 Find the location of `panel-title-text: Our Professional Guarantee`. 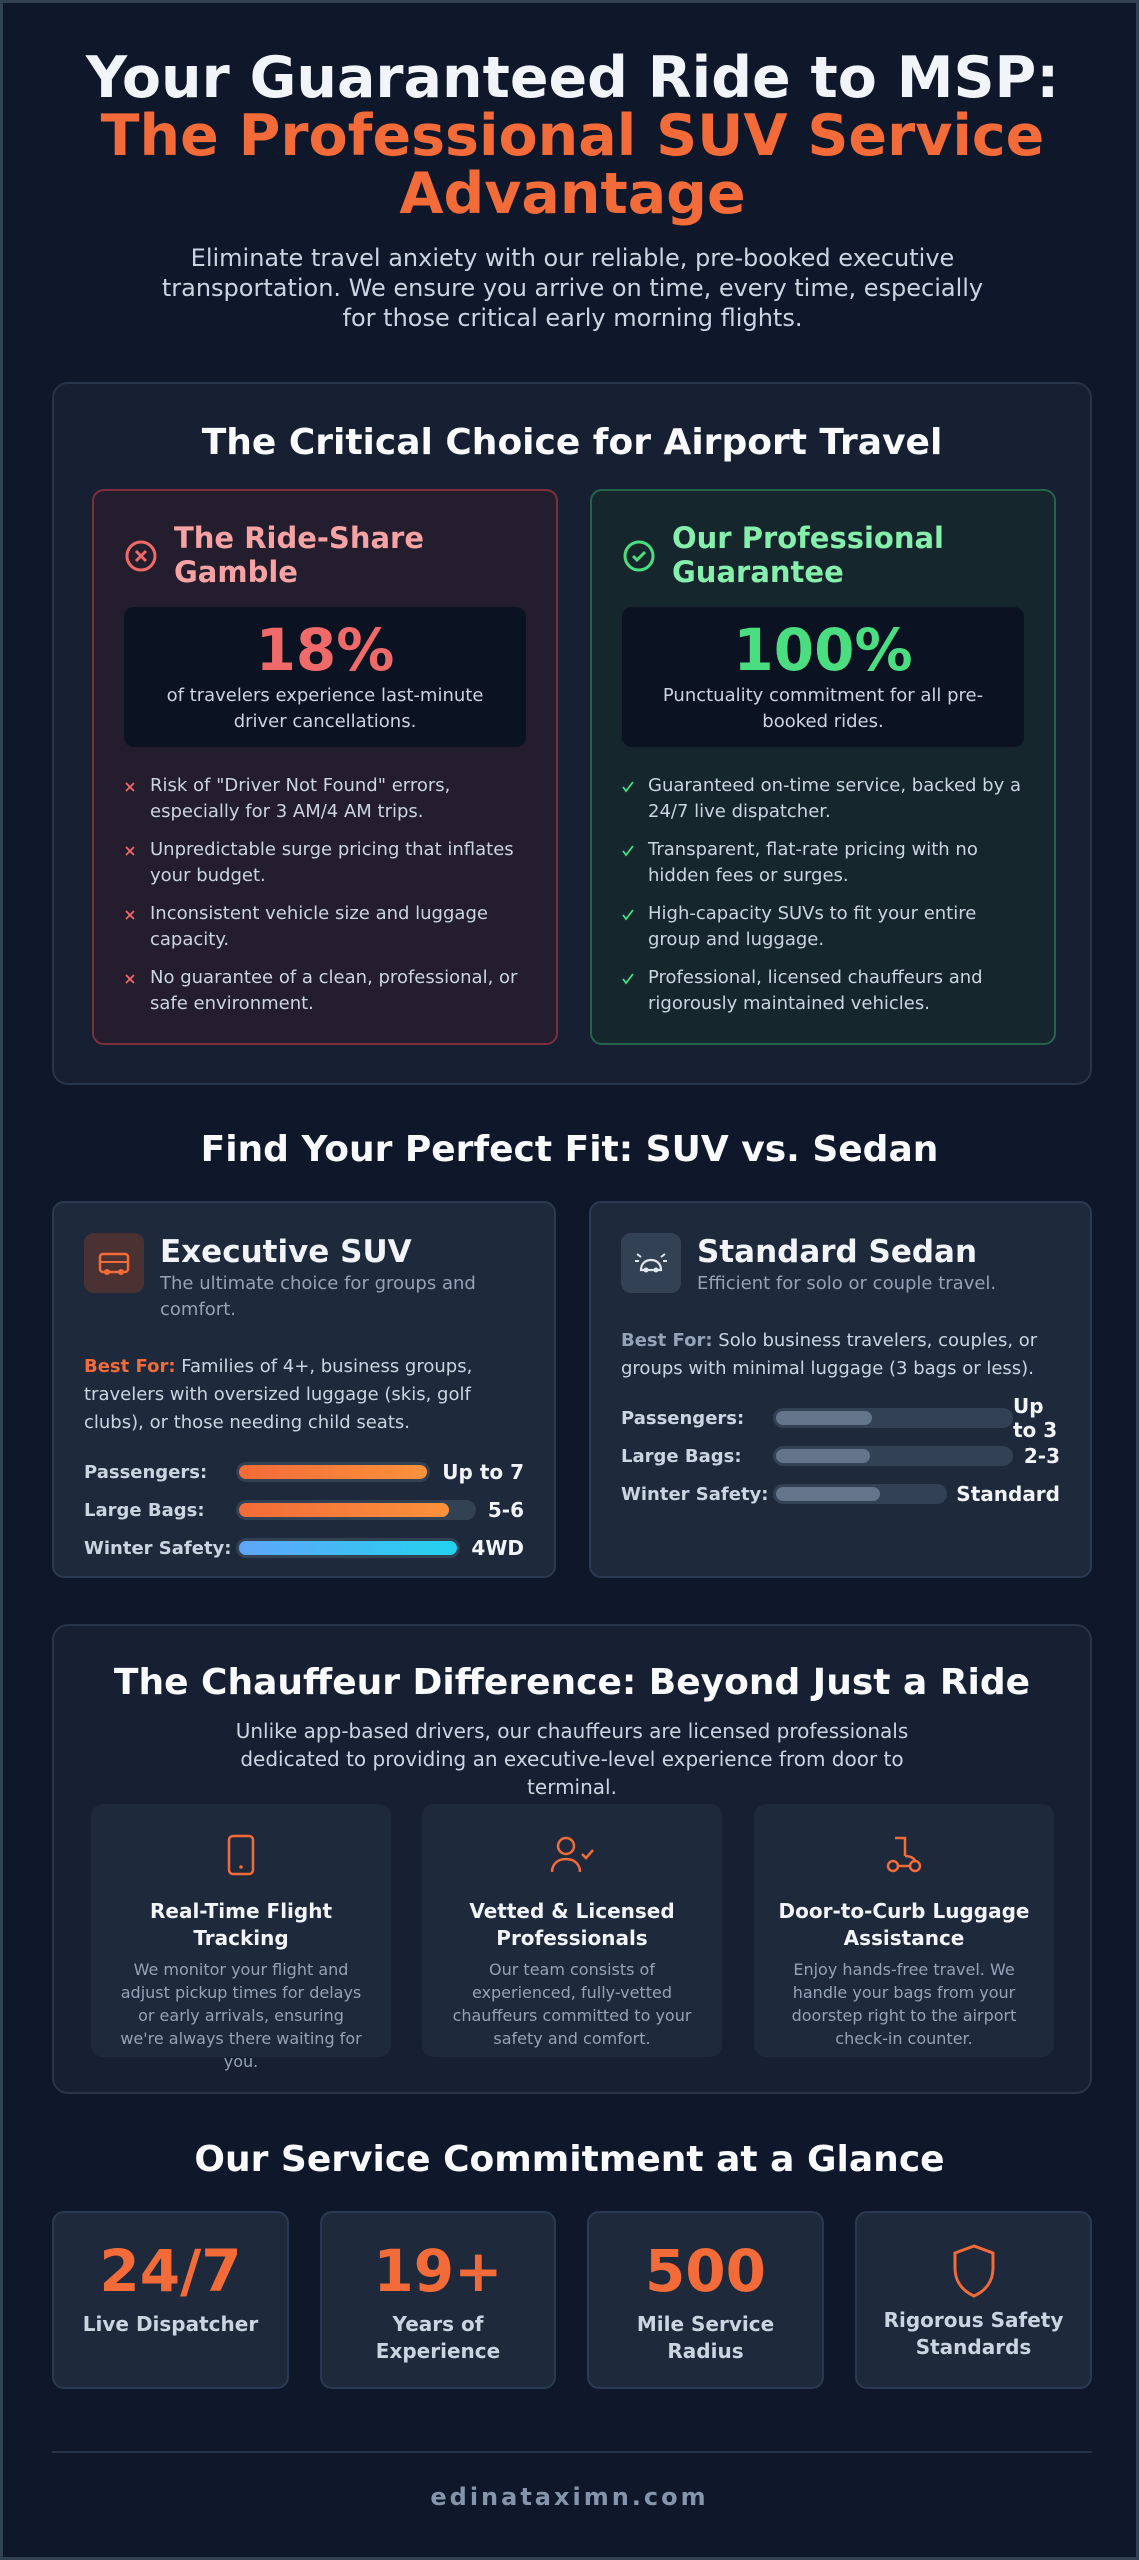

panel-title-text: Our Professional Guarantee is located at coordinates (808, 555).